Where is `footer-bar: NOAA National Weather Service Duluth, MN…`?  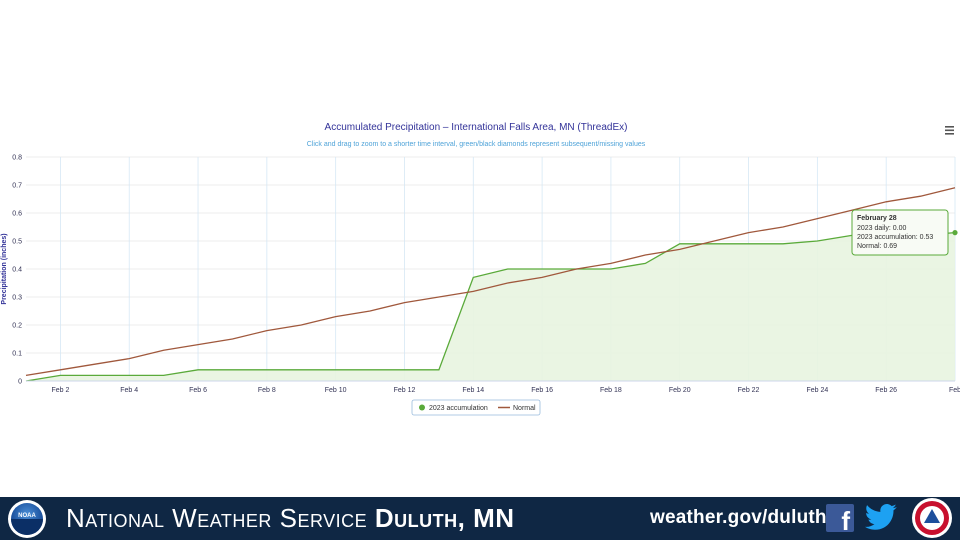
footer-bar: NOAA National Weather Service Duluth, MN… is located at coordinates (480, 518).